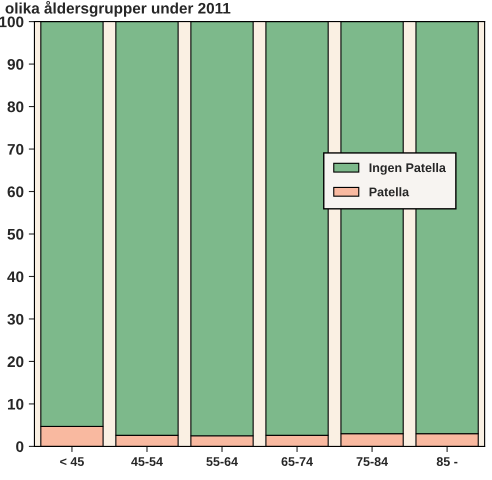 Image resolution: width=492 pixels, height=480 pixels. I want to click on y-tick-label: 0, so click(20, 446).